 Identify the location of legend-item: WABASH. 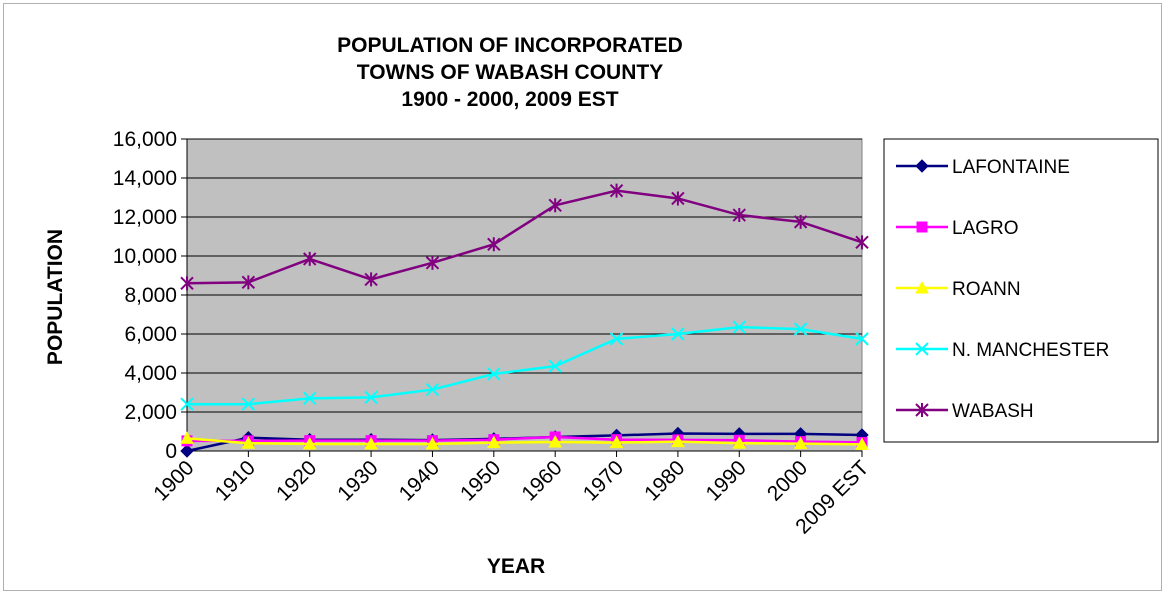
(965, 411).